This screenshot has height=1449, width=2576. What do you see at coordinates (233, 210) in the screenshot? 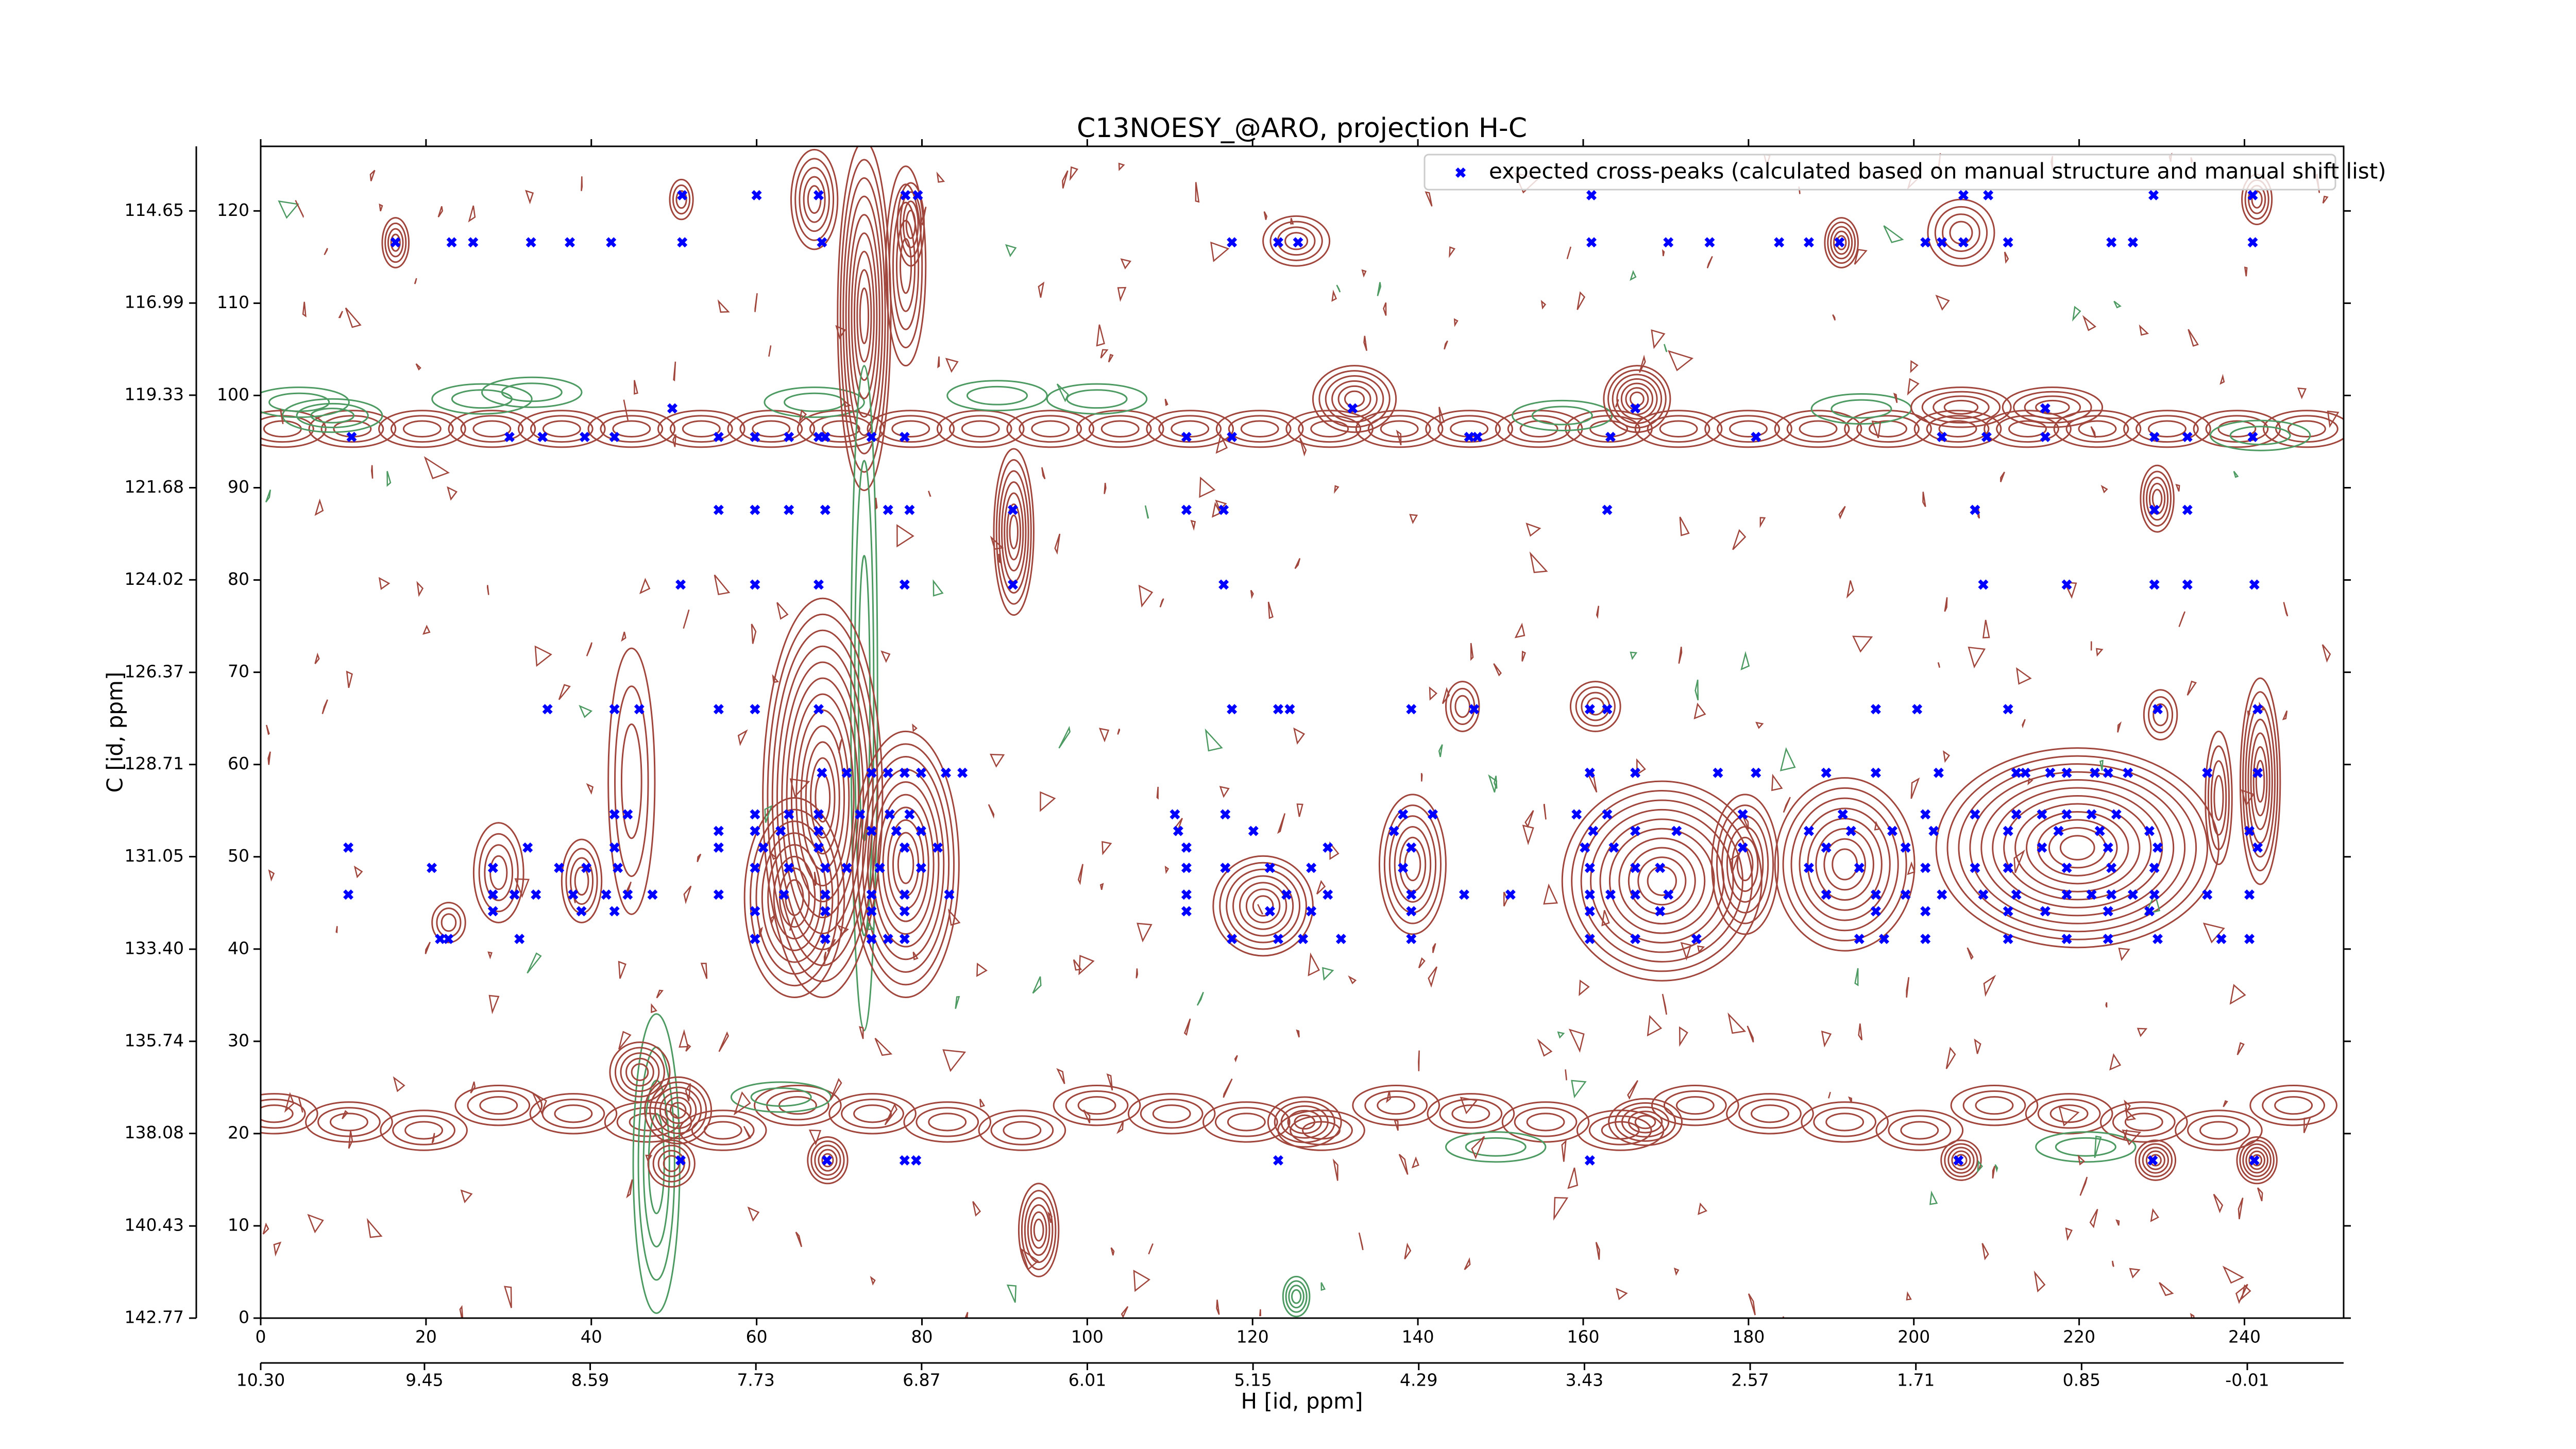
I see `y-tick-label: 120` at bounding box center [233, 210].